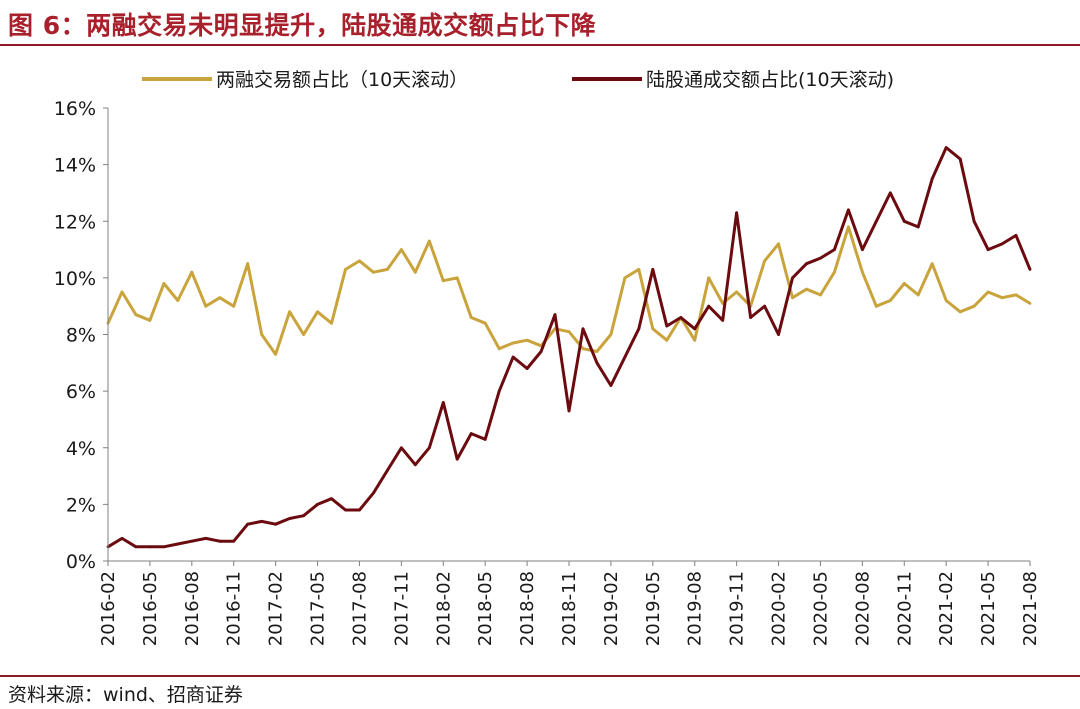 The width and height of the screenshot is (1080, 709). Describe the element at coordinates (108, 608) in the screenshot. I see `x-tick-label: 2016-02` at that location.